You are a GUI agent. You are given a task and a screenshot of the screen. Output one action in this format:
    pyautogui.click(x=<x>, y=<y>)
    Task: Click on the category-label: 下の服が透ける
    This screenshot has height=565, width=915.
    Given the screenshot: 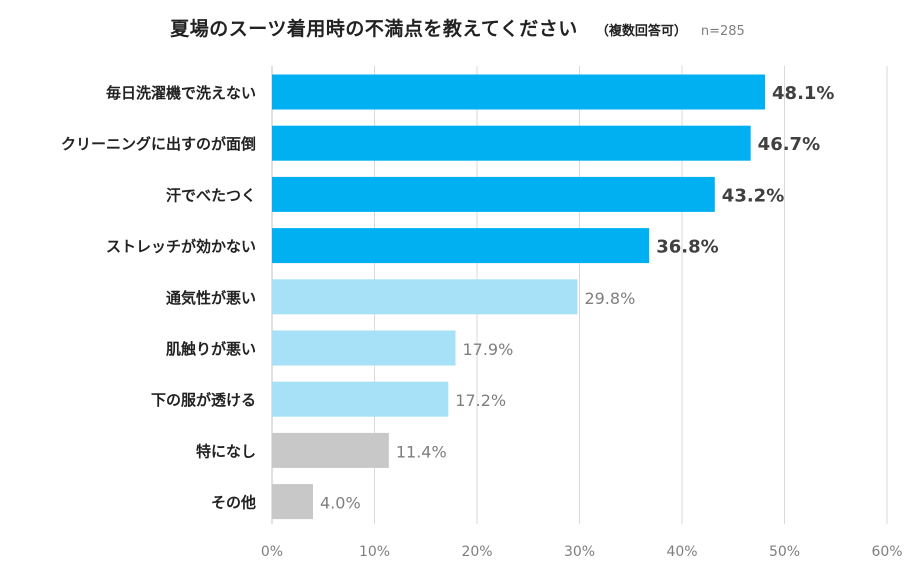 What is the action you would take?
    pyautogui.click(x=203, y=400)
    